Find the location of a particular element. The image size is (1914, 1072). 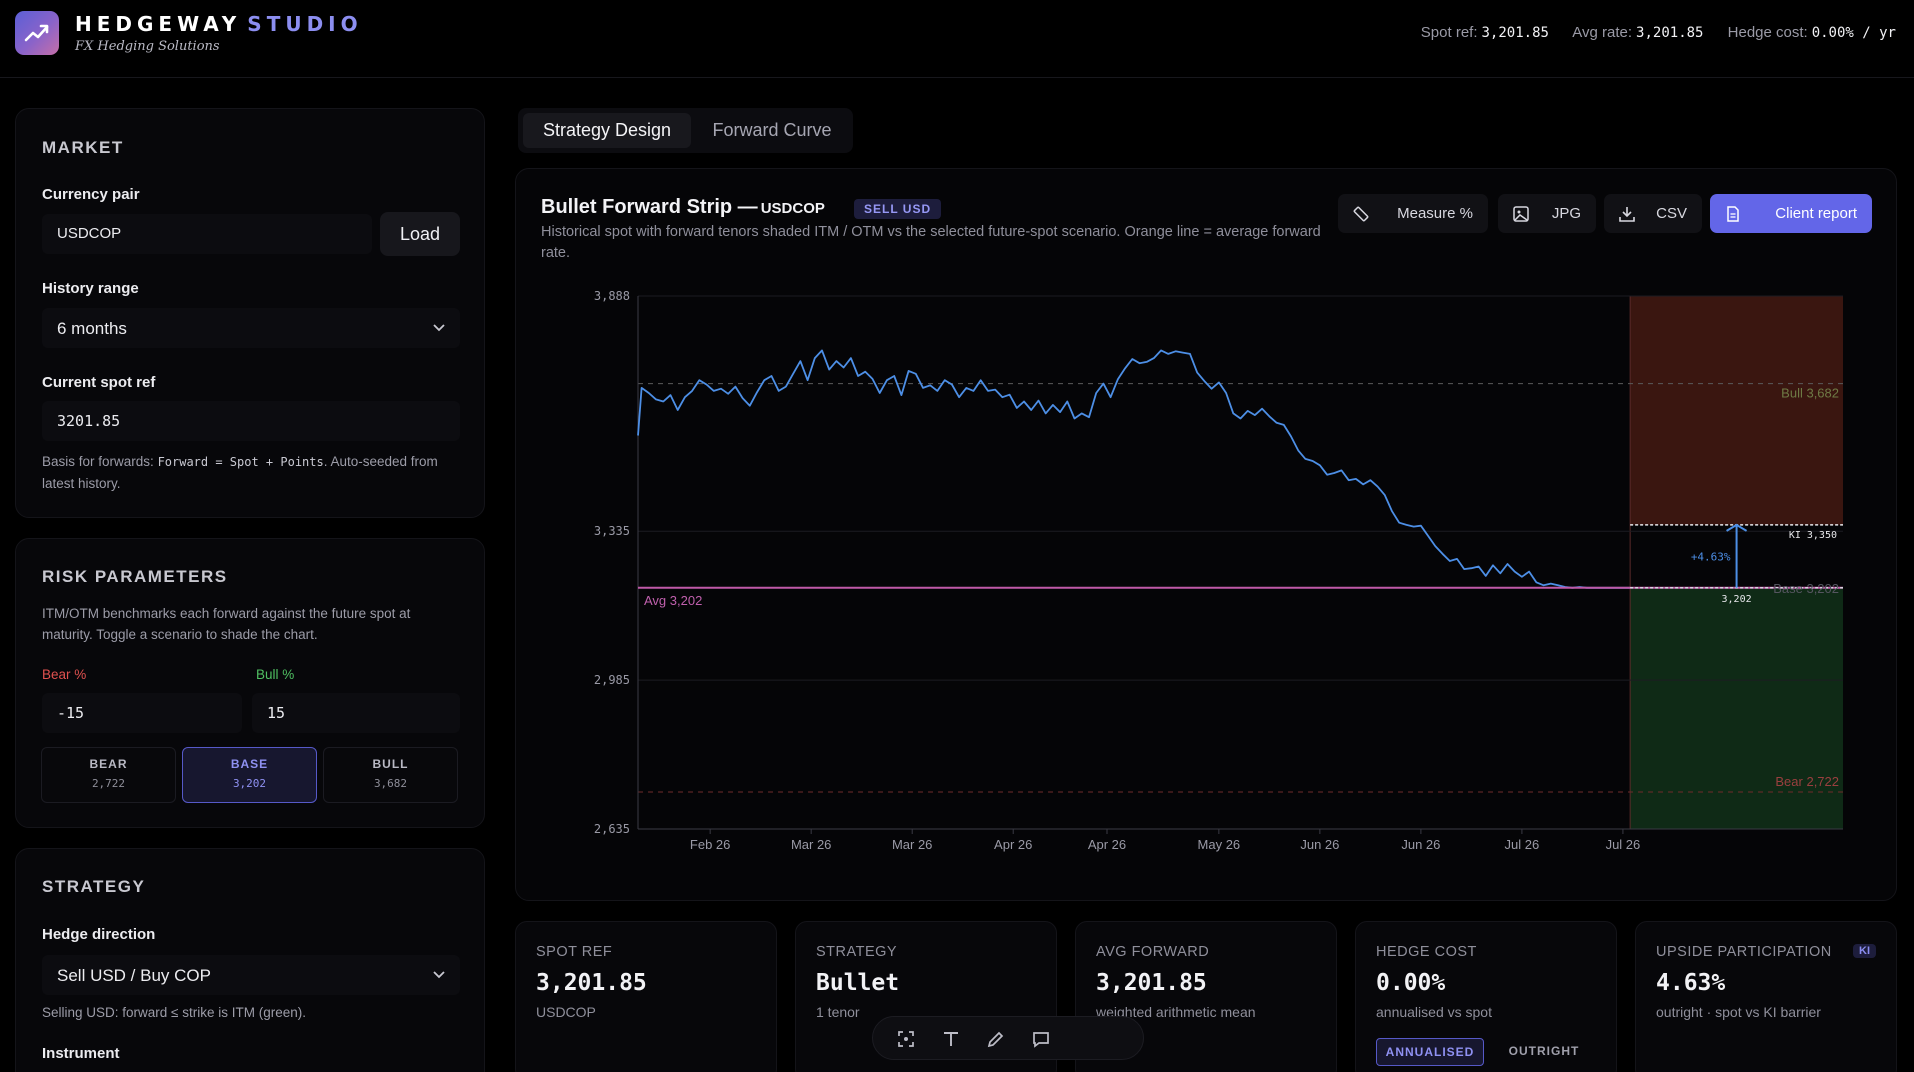

measure-arrow-head is located at coordinates (1737, 527).